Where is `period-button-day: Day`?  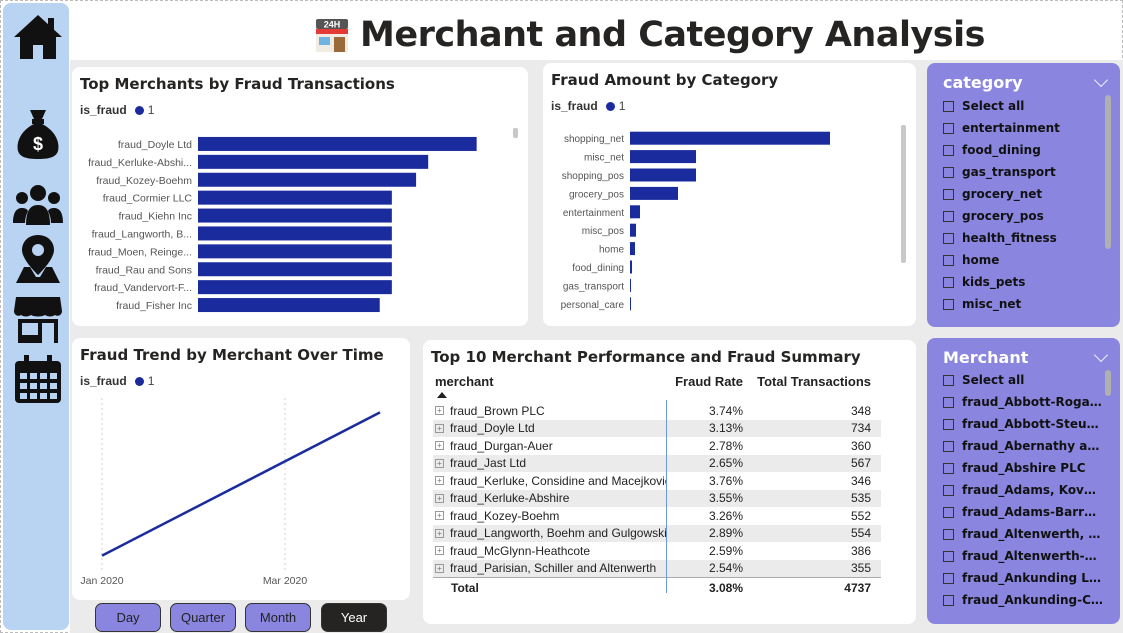
period-button-day: Day is located at coordinates (128, 617).